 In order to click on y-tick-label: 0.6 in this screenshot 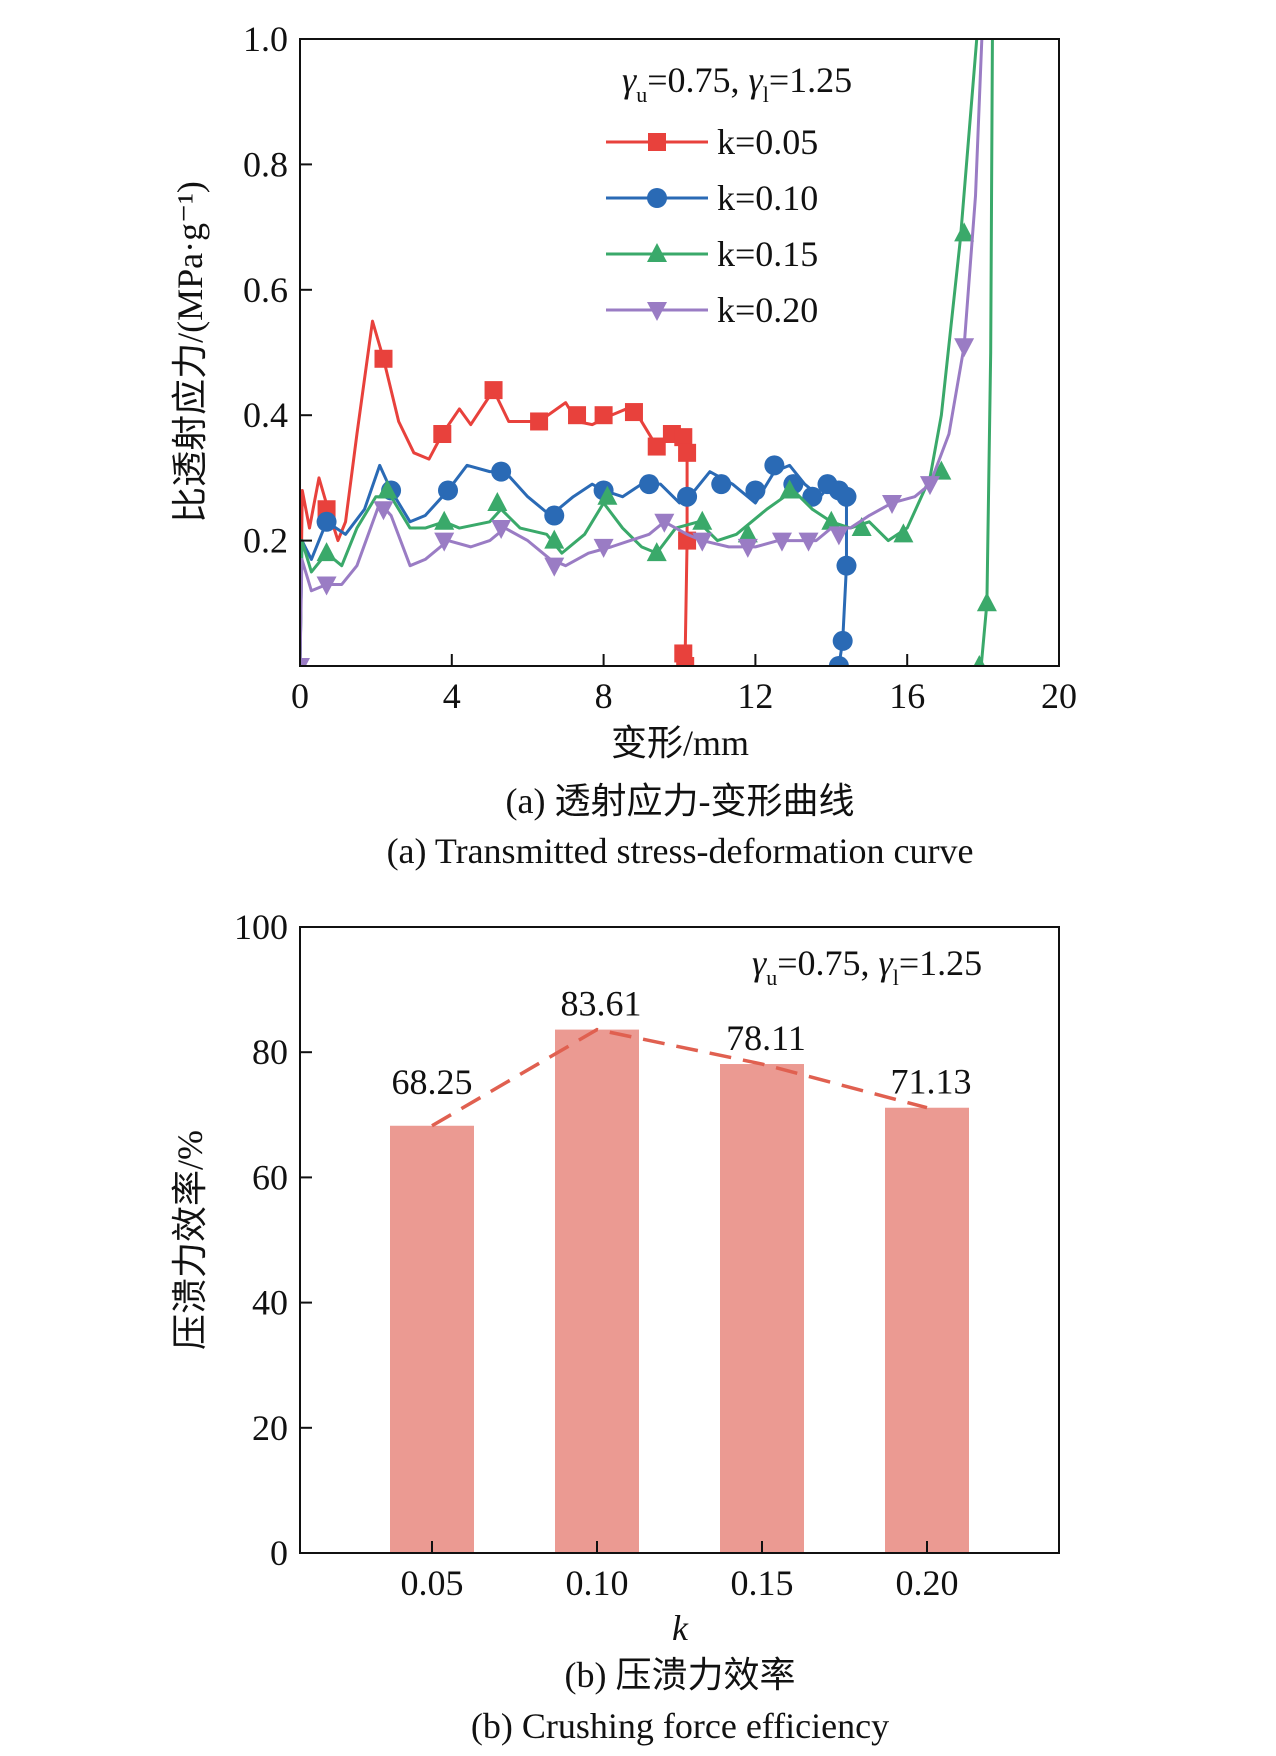, I will do `click(265, 290)`.